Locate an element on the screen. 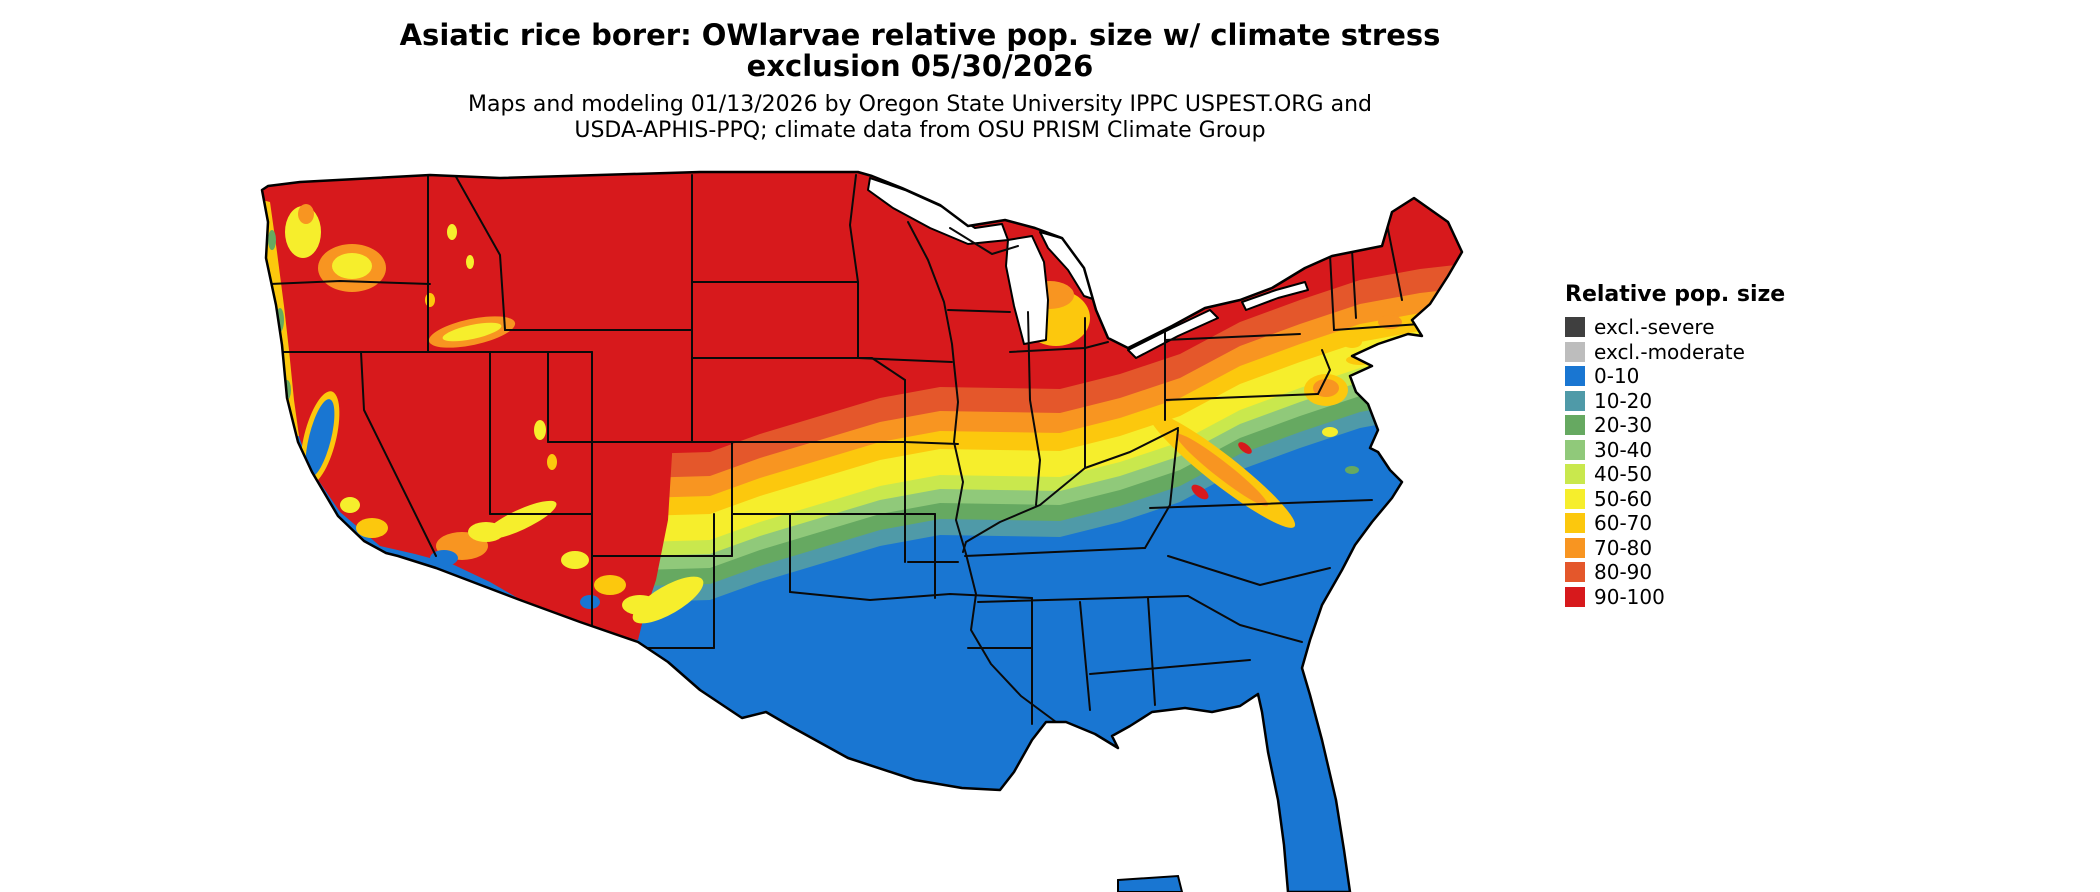  legend-label: excl.-moderate is located at coordinates (1669, 351).